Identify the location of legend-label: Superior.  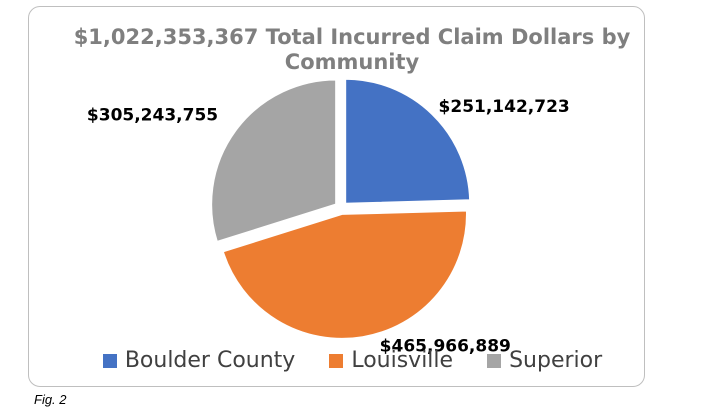
(556, 360).